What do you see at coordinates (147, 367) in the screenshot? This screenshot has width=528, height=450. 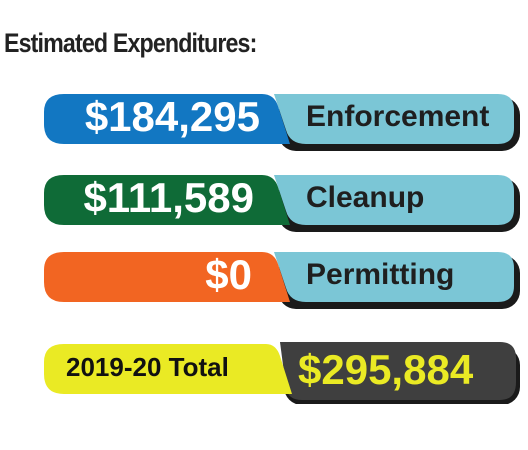 I see `total-label: 2019-20 Total` at bounding box center [147, 367].